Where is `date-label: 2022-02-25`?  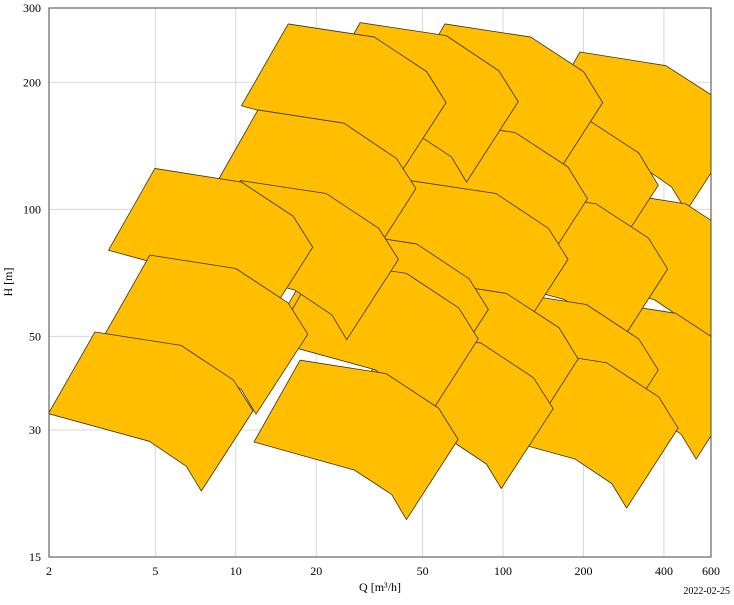 date-label: 2022-02-25 is located at coordinates (706, 591).